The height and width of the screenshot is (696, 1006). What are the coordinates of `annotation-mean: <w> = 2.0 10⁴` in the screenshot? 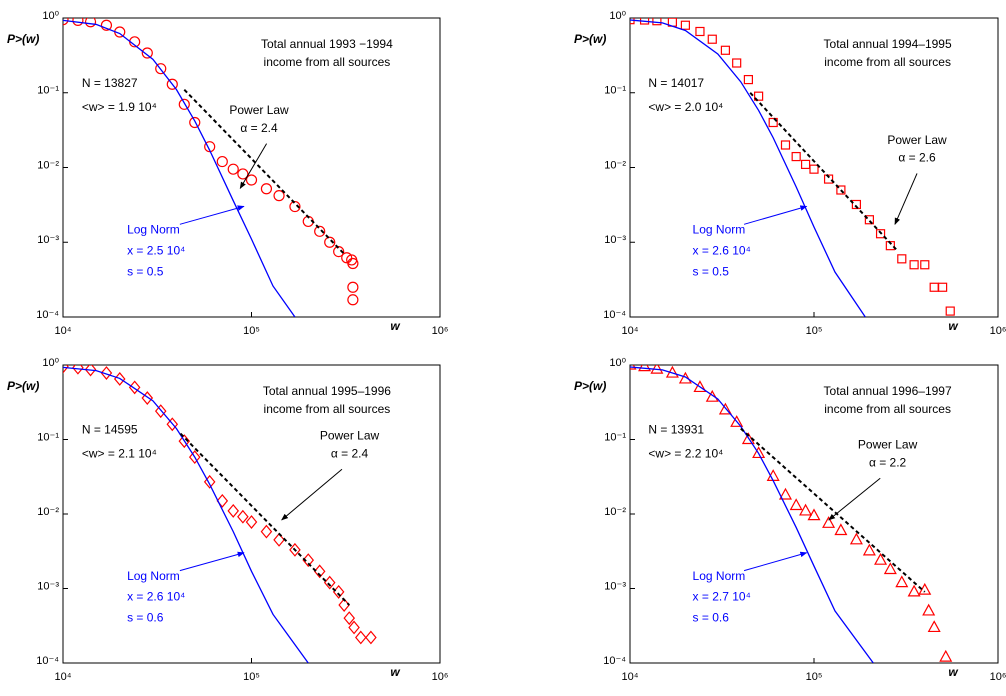 It's located at (685, 107).